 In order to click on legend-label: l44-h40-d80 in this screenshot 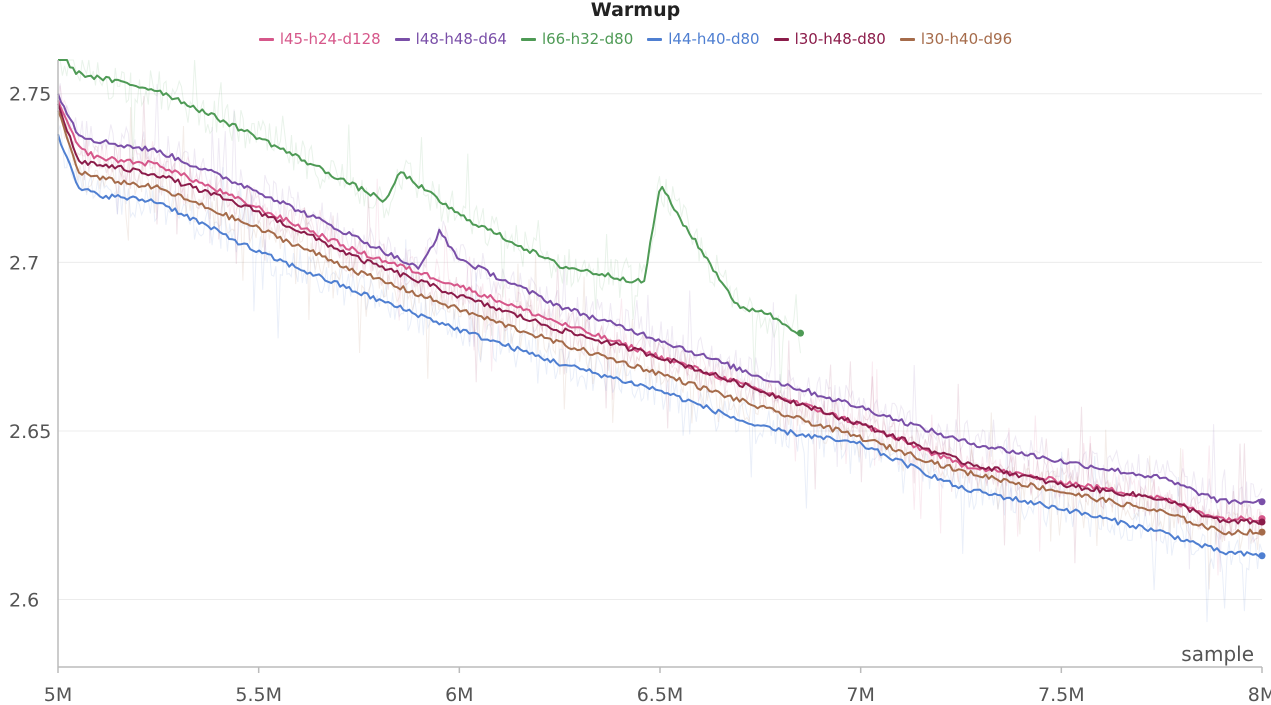, I will do `click(714, 39)`.